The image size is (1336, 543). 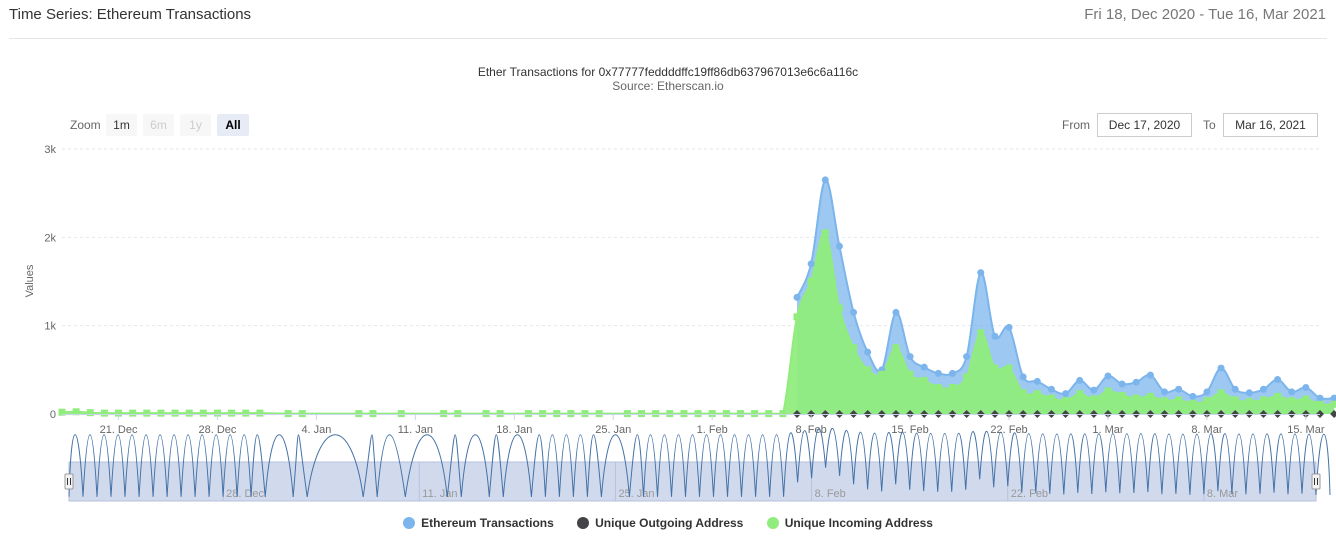 I want to click on data-point-outgoing, so click(x=1333, y=414).